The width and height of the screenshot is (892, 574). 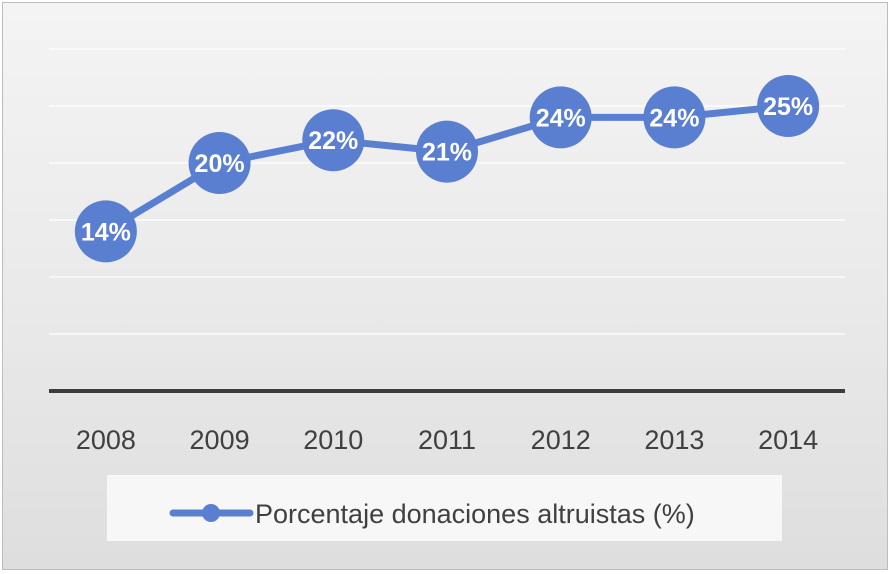 I want to click on data-label: 14%, so click(x=106, y=232).